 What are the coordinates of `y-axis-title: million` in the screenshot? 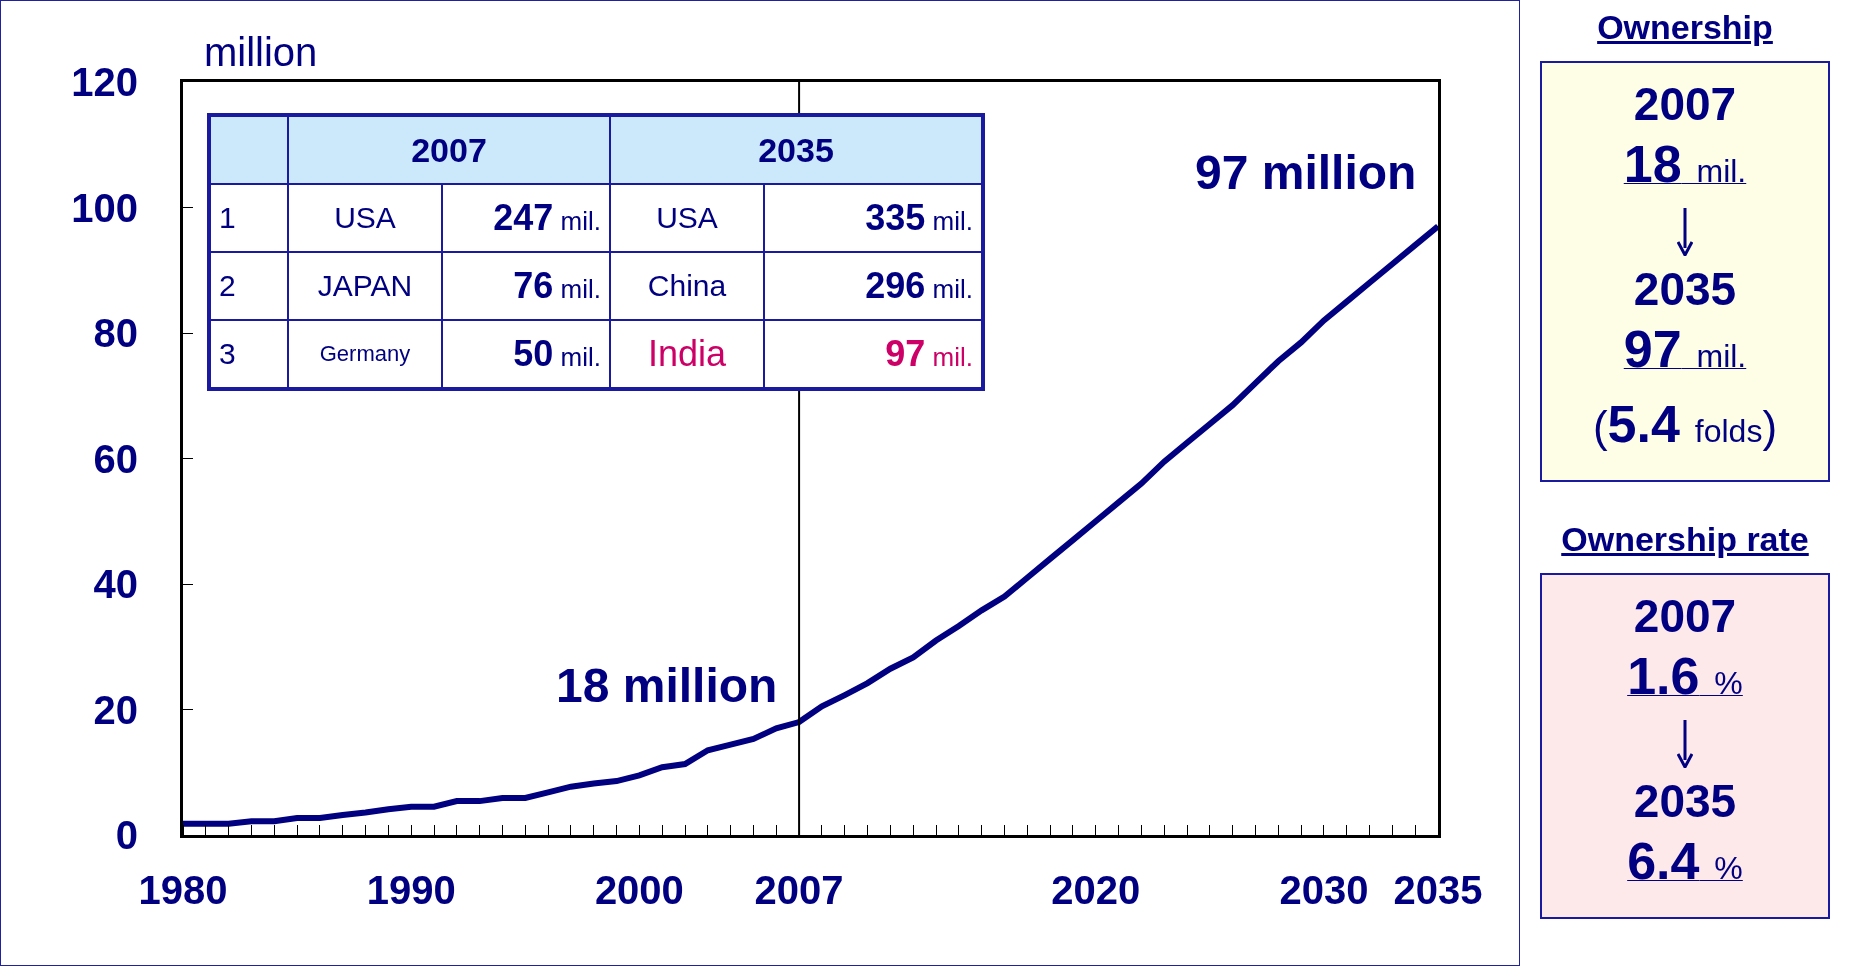 It's located at (261, 52).